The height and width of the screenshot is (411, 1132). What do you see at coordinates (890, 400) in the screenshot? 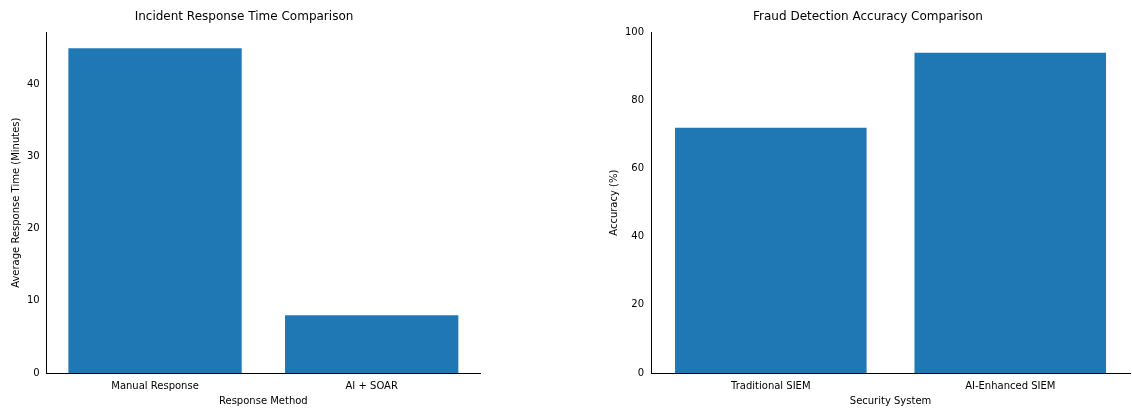
I see `x-axis-title: Security System` at bounding box center [890, 400].